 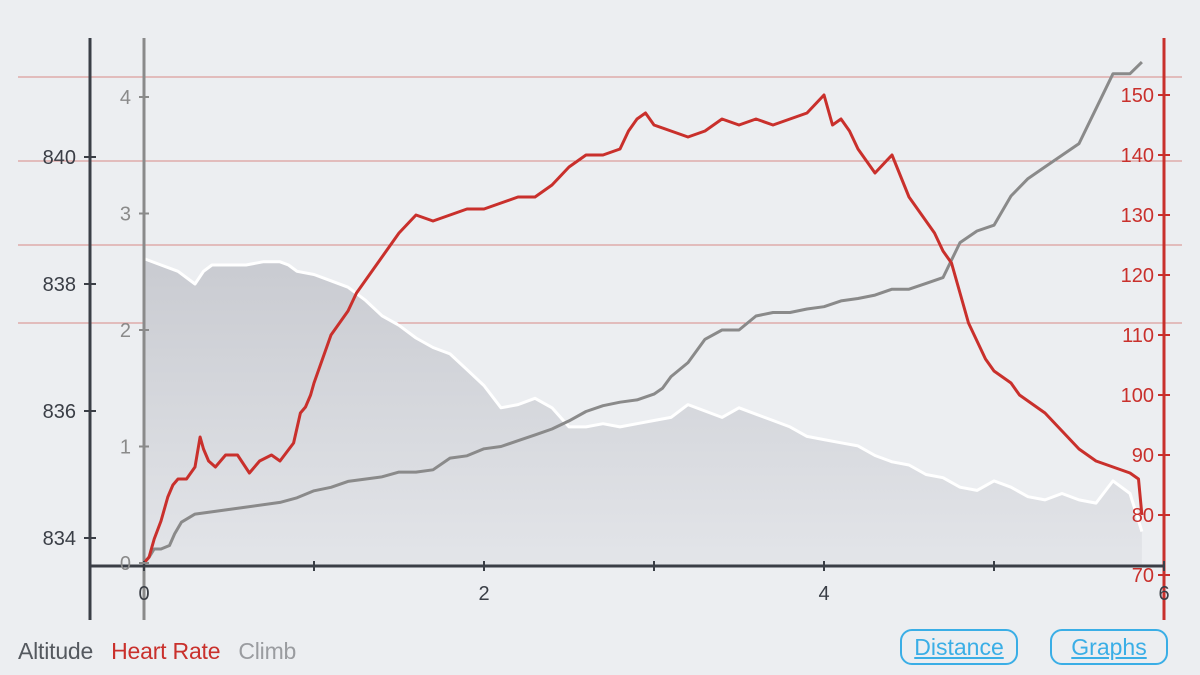 What do you see at coordinates (59, 412) in the screenshot?
I see `altitude-tick-label-1: 836` at bounding box center [59, 412].